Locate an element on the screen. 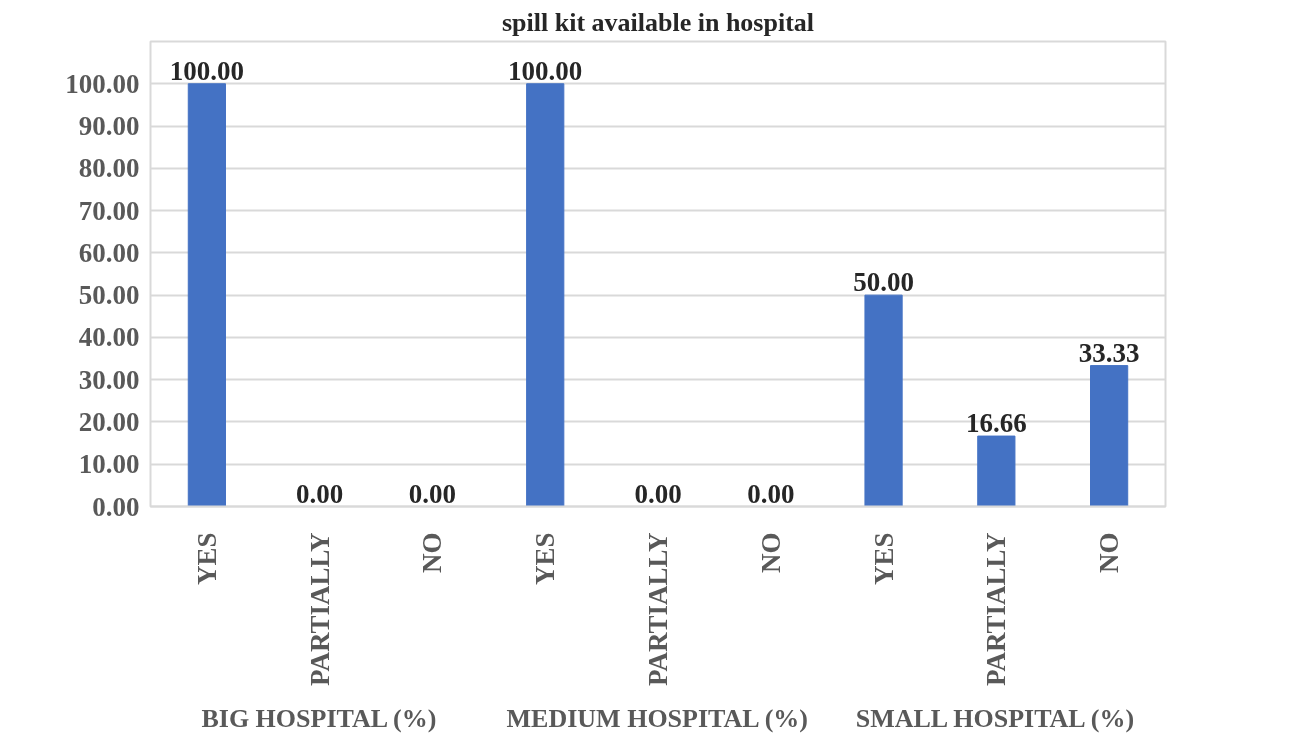  y-tick-label: 100.00 is located at coordinates (102, 83).